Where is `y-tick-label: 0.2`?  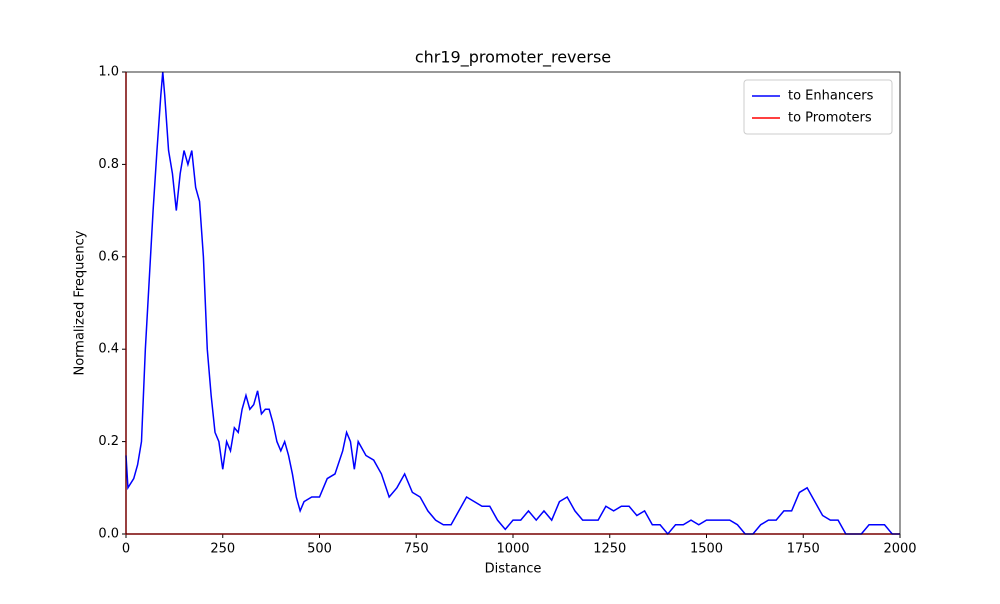 y-tick-label: 0.2 is located at coordinates (108, 441).